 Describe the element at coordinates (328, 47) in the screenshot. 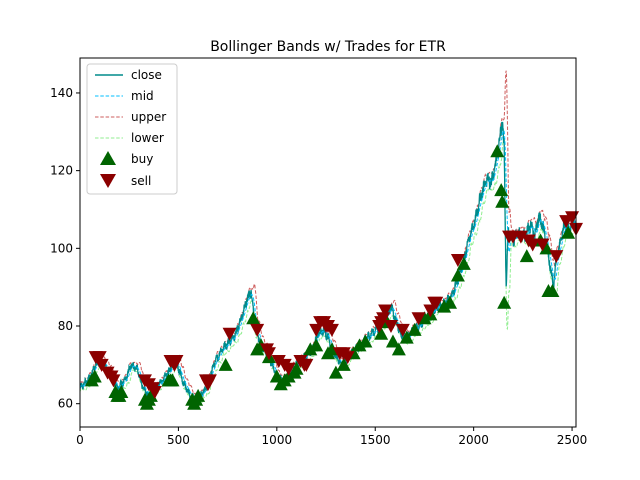

I see `chart-title: Bollinger Bands w/ Trades for ETR` at that location.